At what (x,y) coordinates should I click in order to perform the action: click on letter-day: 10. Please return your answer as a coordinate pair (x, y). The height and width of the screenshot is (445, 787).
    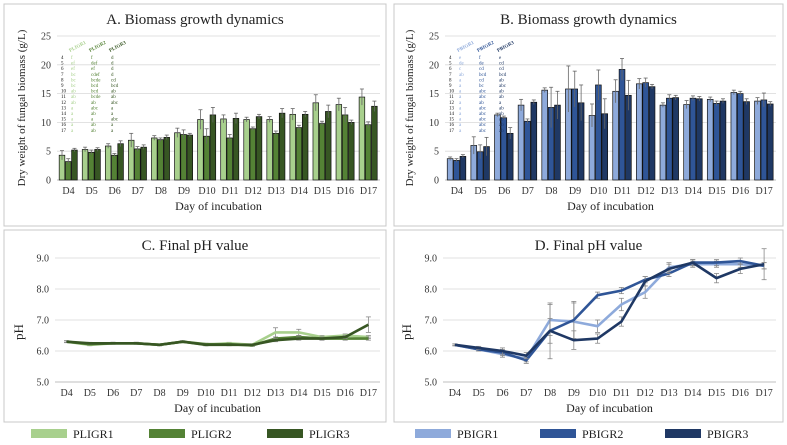
    Looking at the image, I should click on (452, 92).